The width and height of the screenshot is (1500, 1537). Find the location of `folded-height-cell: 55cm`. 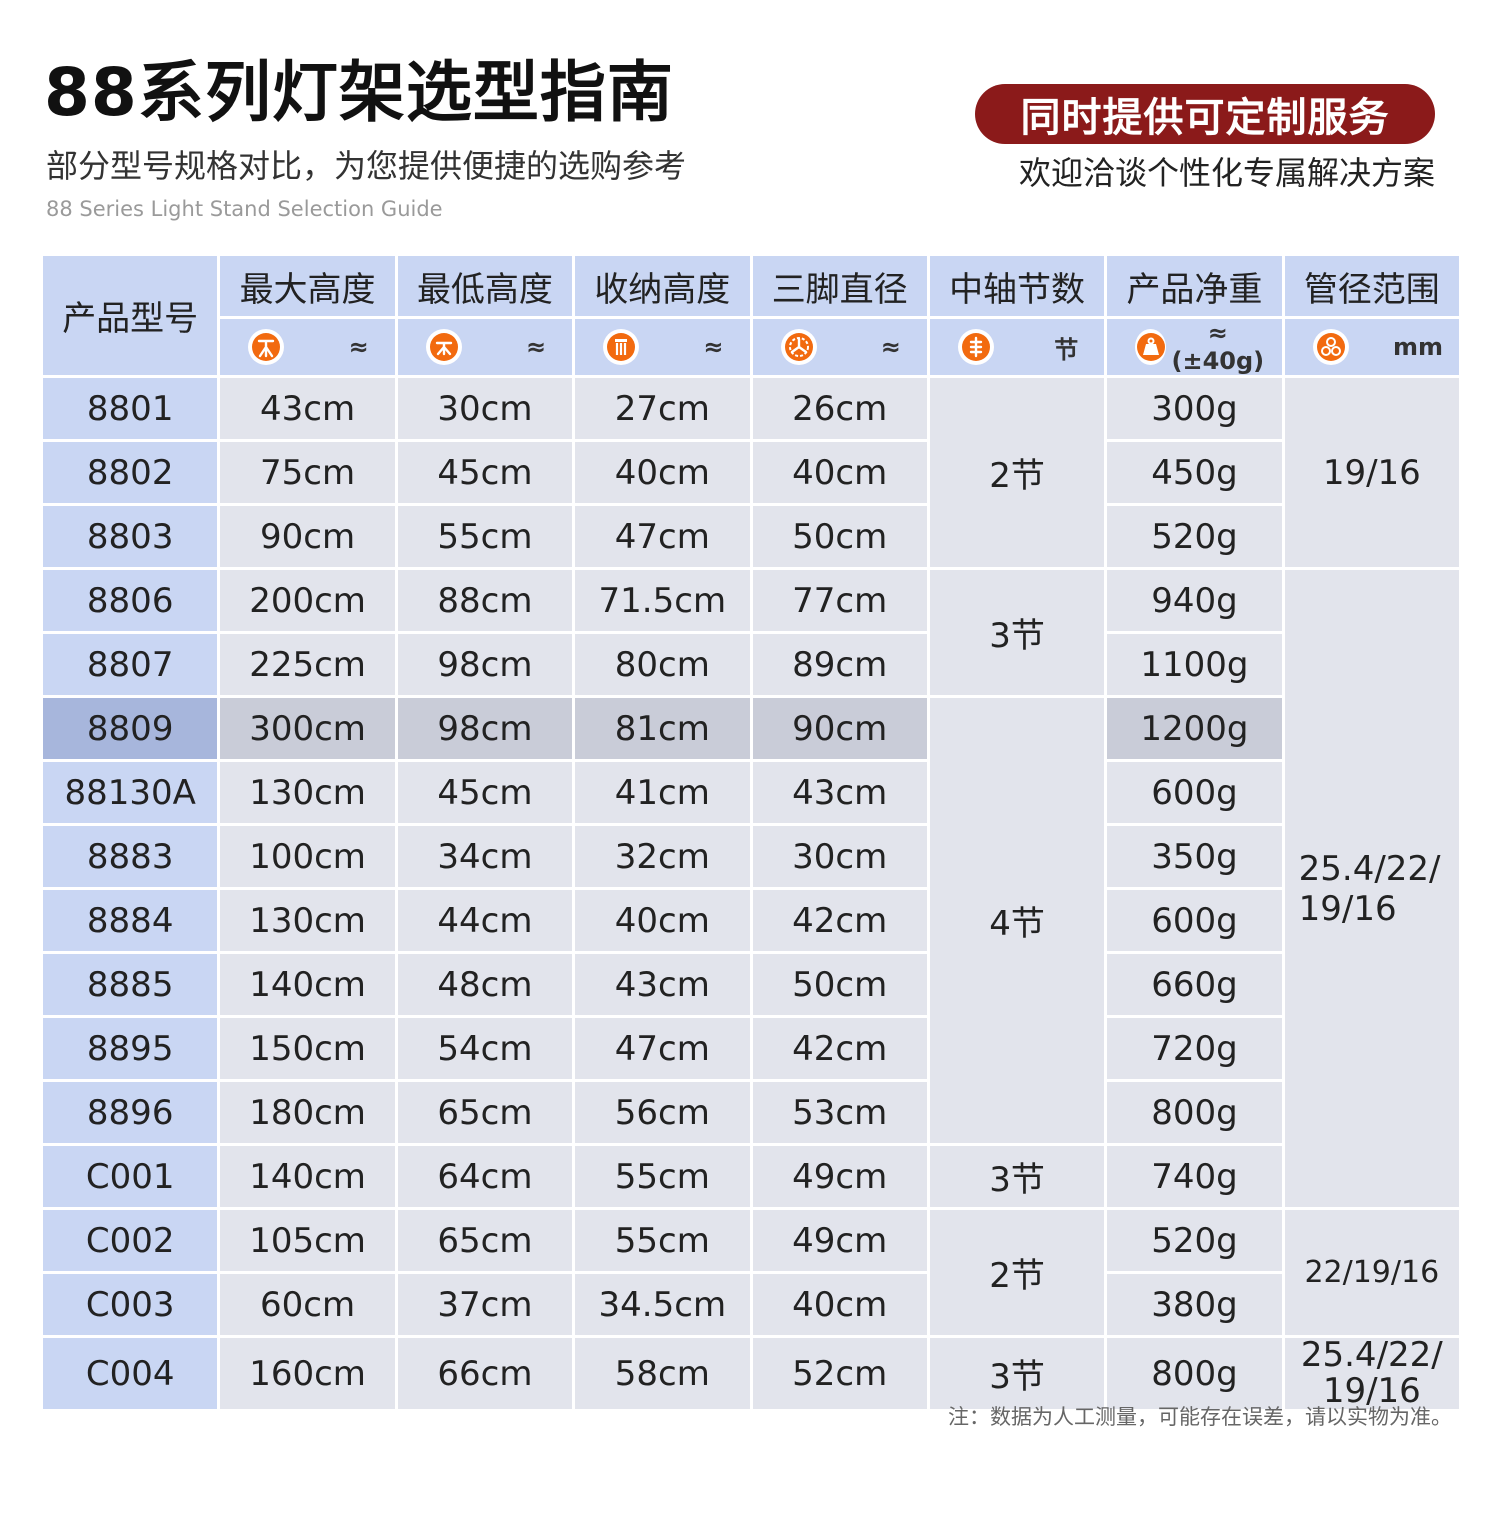

folded-height-cell: 55cm is located at coordinates (662, 1240).